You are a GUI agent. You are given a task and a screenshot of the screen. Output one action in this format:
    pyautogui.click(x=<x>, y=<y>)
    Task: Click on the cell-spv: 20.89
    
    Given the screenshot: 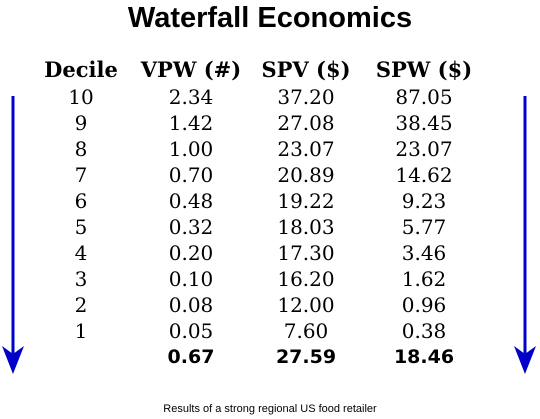 What is the action you would take?
    pyautogui.click(x=306, y=175)
    